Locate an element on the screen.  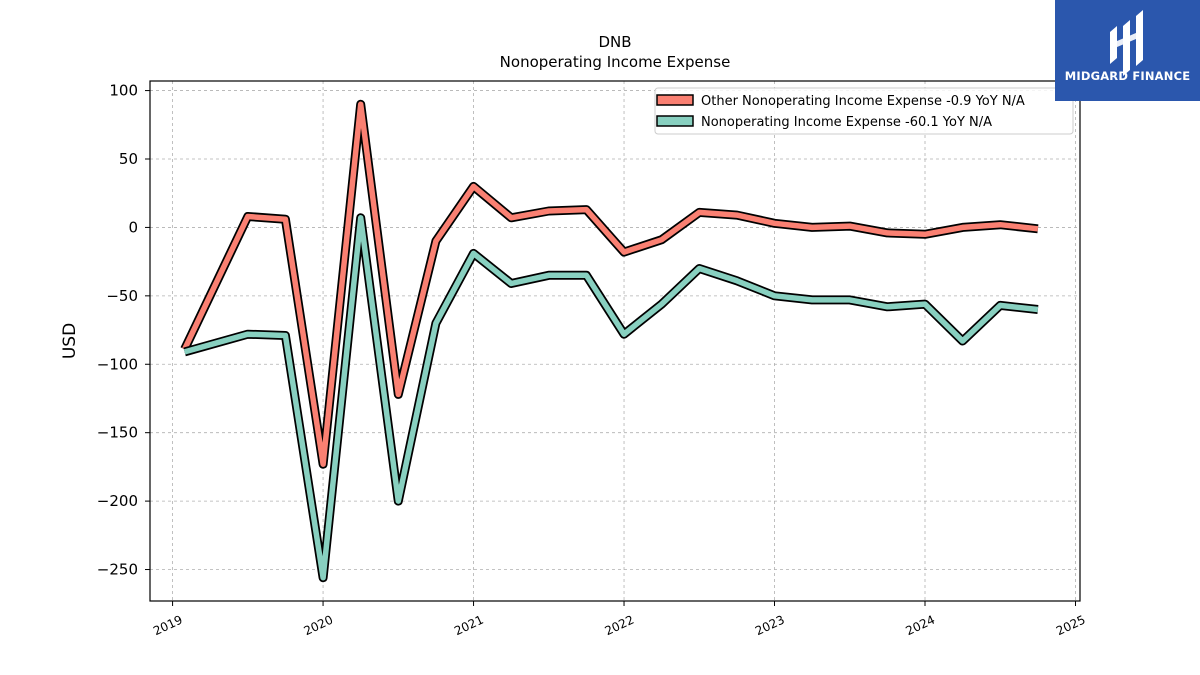
y-tick-label: 50 is located at coordinates (128, 159).